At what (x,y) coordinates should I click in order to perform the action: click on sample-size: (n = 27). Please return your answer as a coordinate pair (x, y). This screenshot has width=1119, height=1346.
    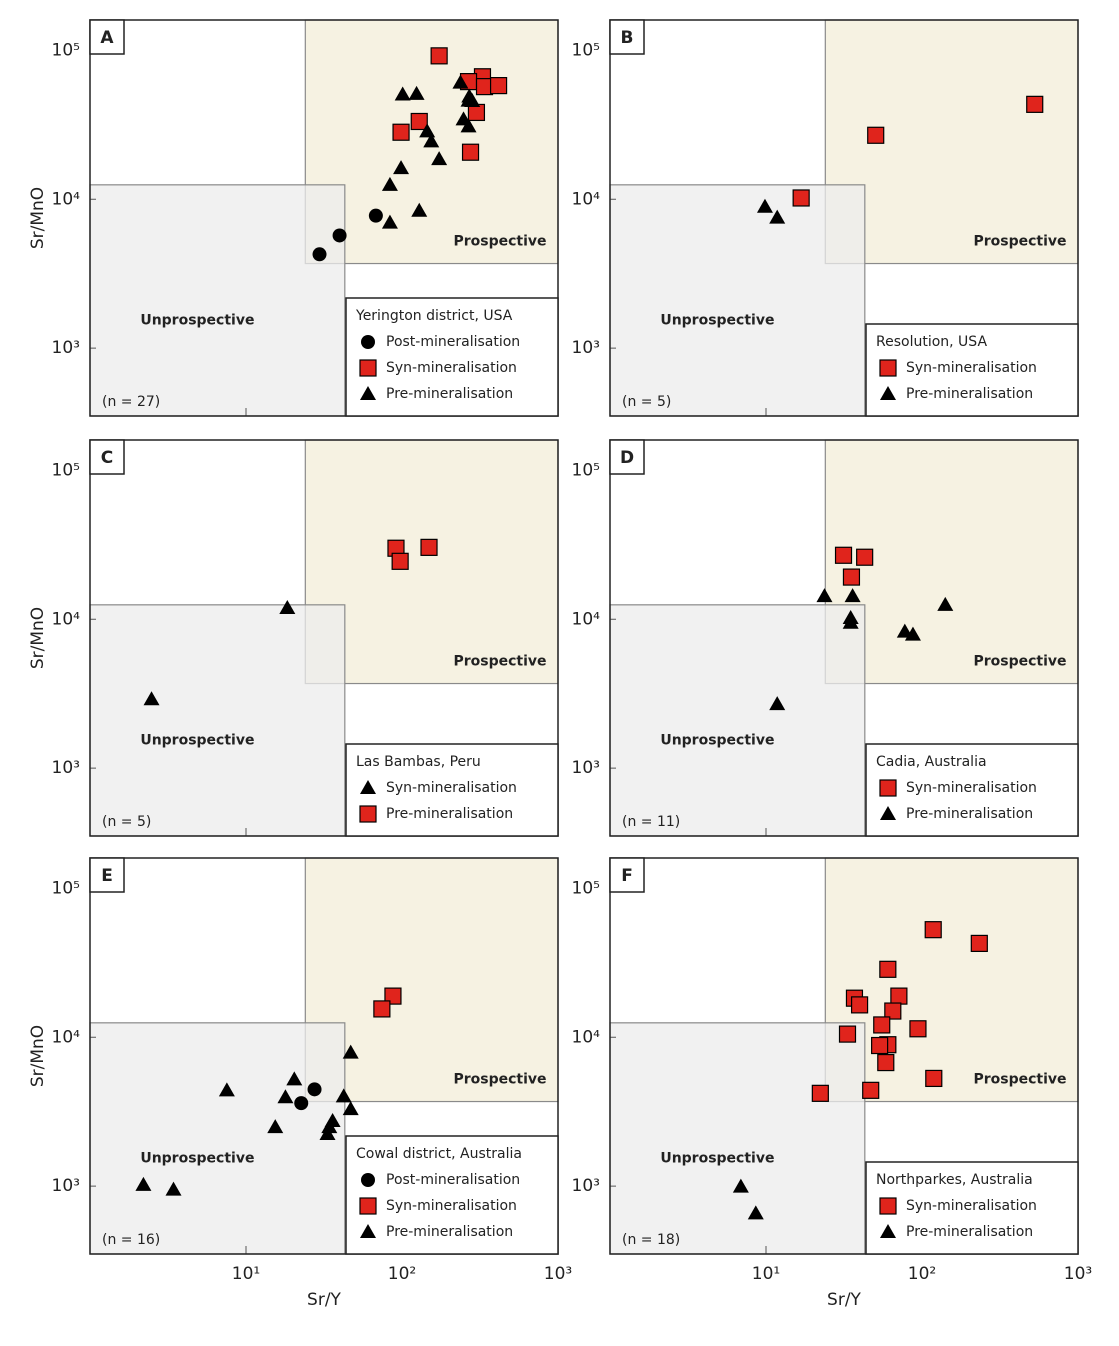
    Looking at the image, I should click on (131, 402).